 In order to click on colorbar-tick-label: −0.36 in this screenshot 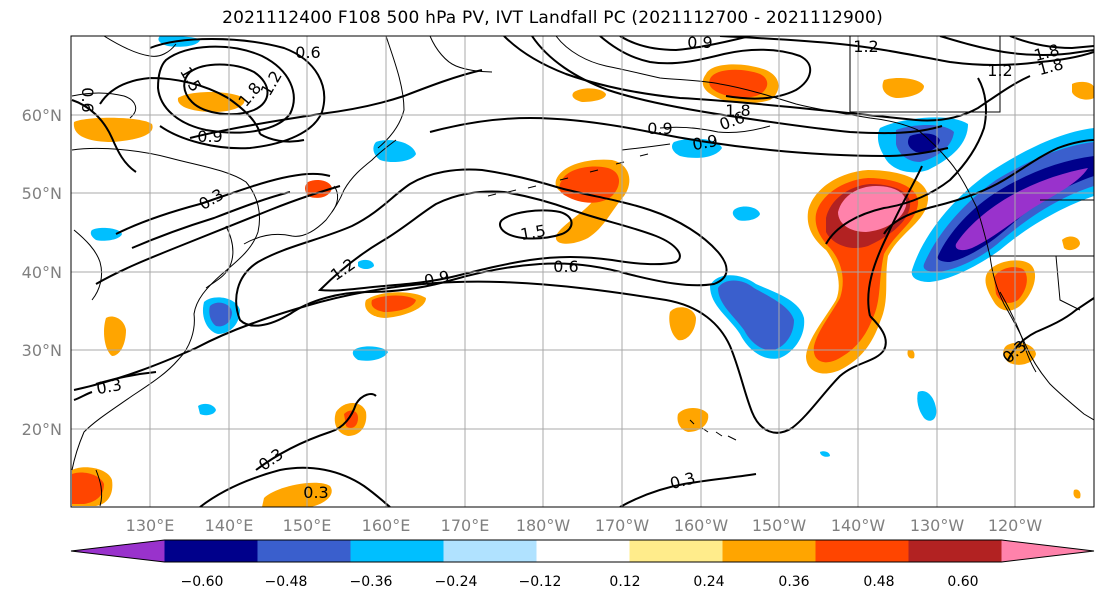, I will do `click(371, 582)`.